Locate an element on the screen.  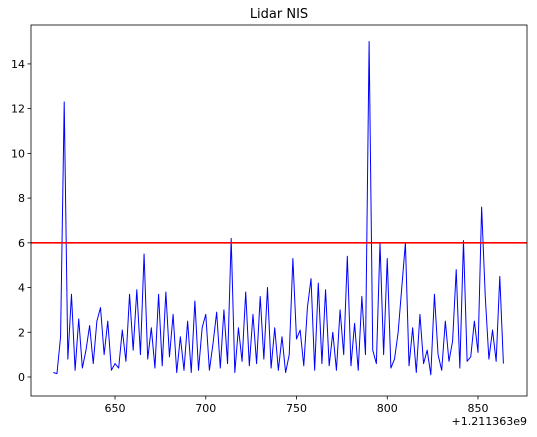
y-tick-label: 14 is located at coordinates (18, 64).